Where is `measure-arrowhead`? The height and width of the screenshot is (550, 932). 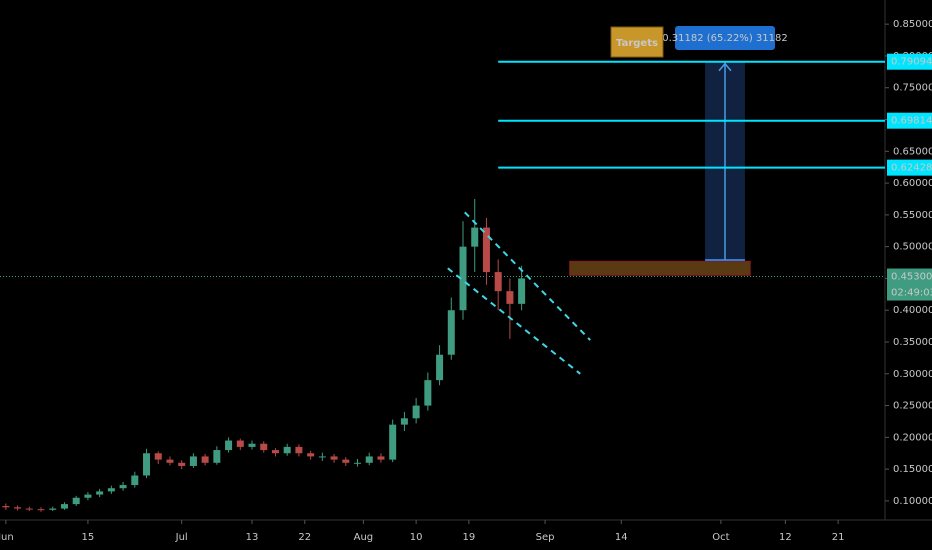 measure-arrowhead is located at coordinates (725, 67).